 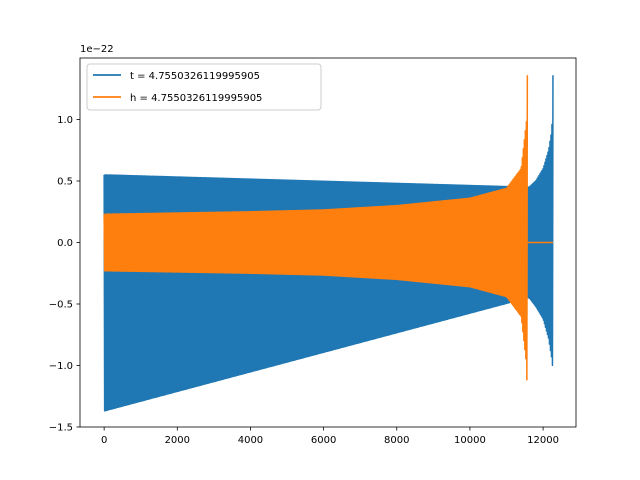 I want to click on y-tick-label: −1.0, so click(x=61, y=366).